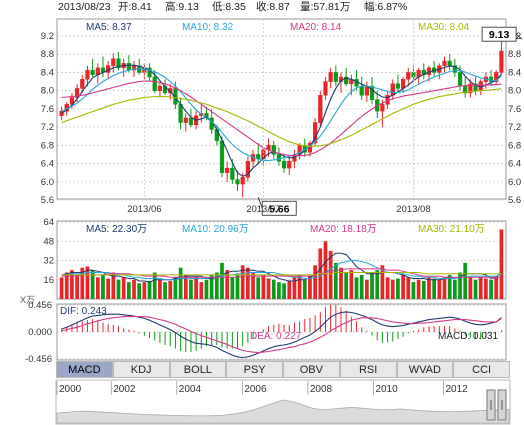 The width and height of the screenshot is (524, 425). I want to click on price-ytick-left: 8.4, so click(47, 72).